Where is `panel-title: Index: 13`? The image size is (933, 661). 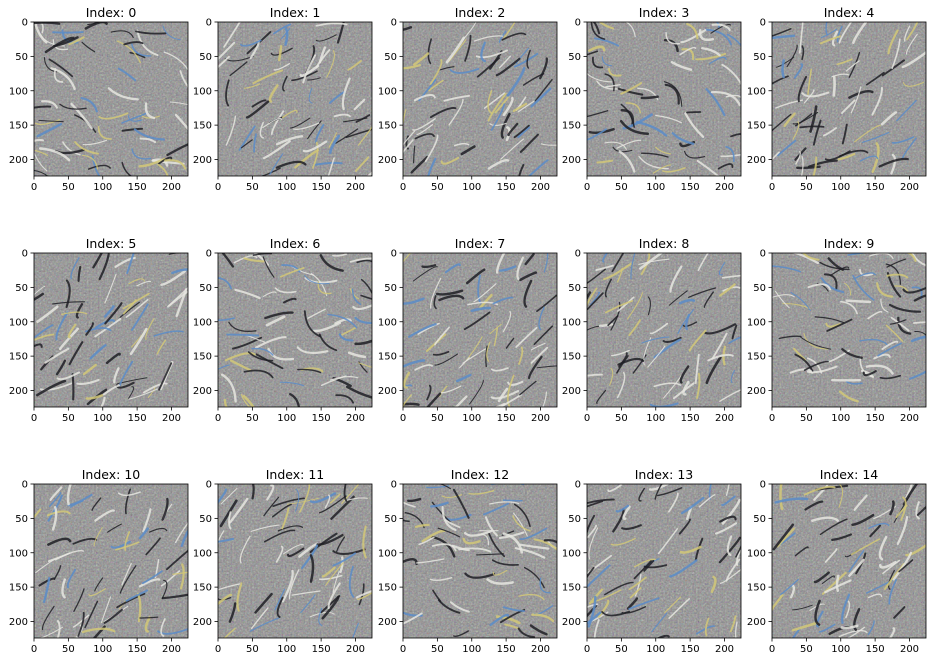
panel-title: Index: 13 is located at coordinates (664, 474).